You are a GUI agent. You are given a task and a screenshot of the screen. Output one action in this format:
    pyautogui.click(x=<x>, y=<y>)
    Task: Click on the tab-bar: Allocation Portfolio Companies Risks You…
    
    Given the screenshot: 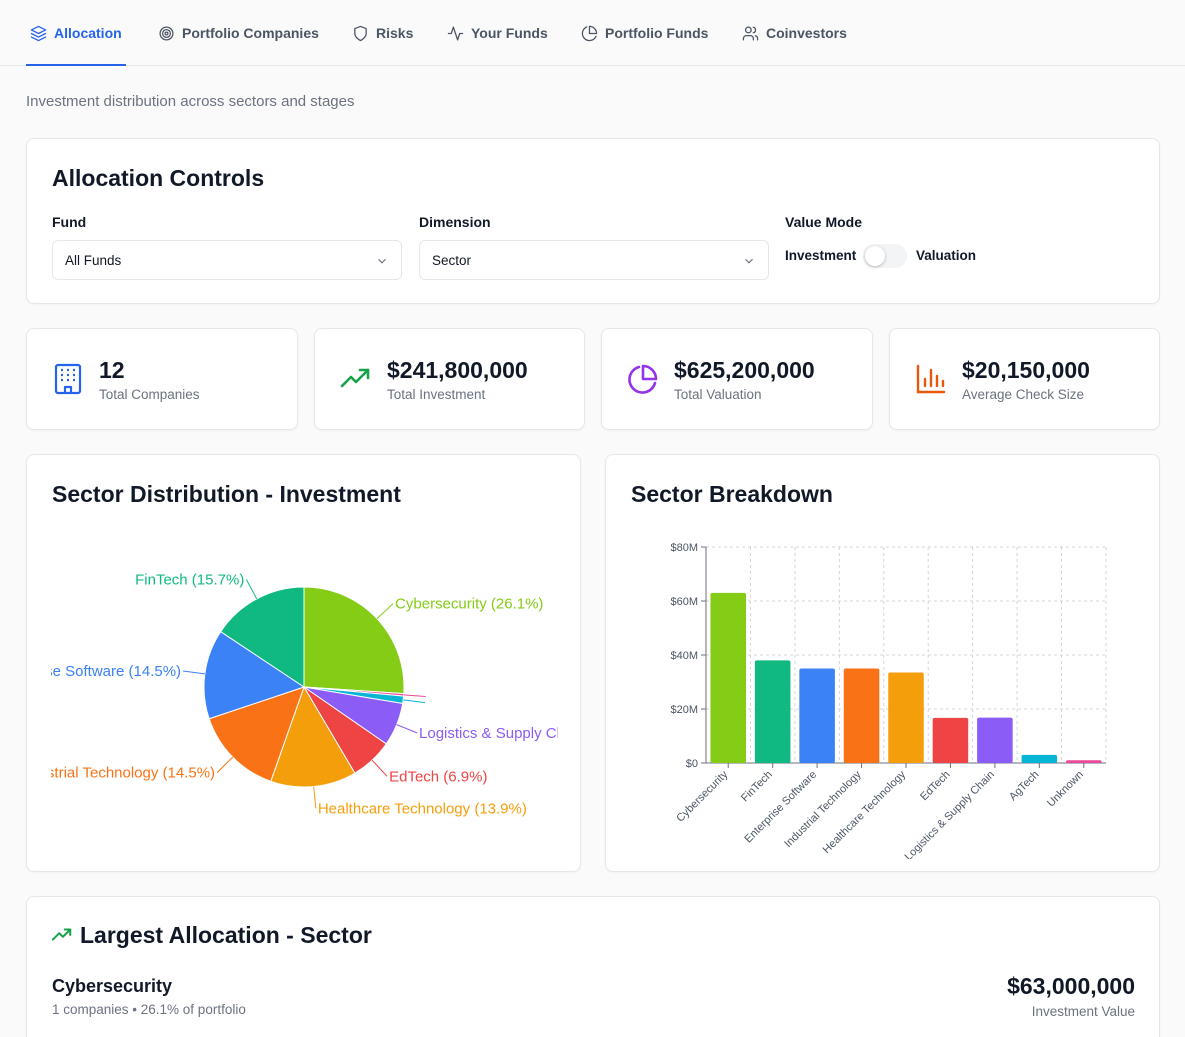 What is the action you would take?
    pyautogui.click(x=592, y=33)
    